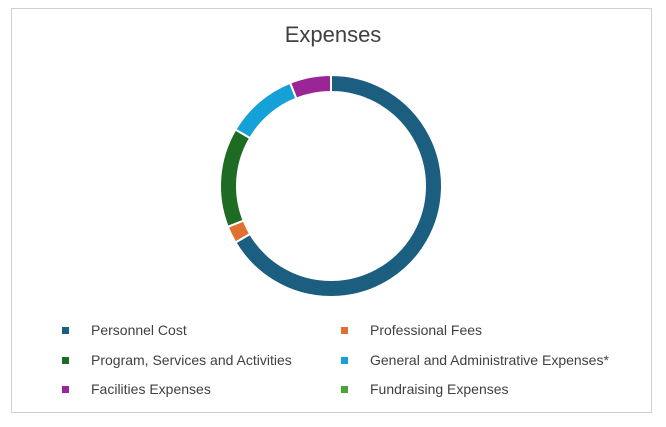  What do you see at coordinates (310, 86) in the screenshot?
I see `slice-facilities-expenses` at bounding box center [310, 86].